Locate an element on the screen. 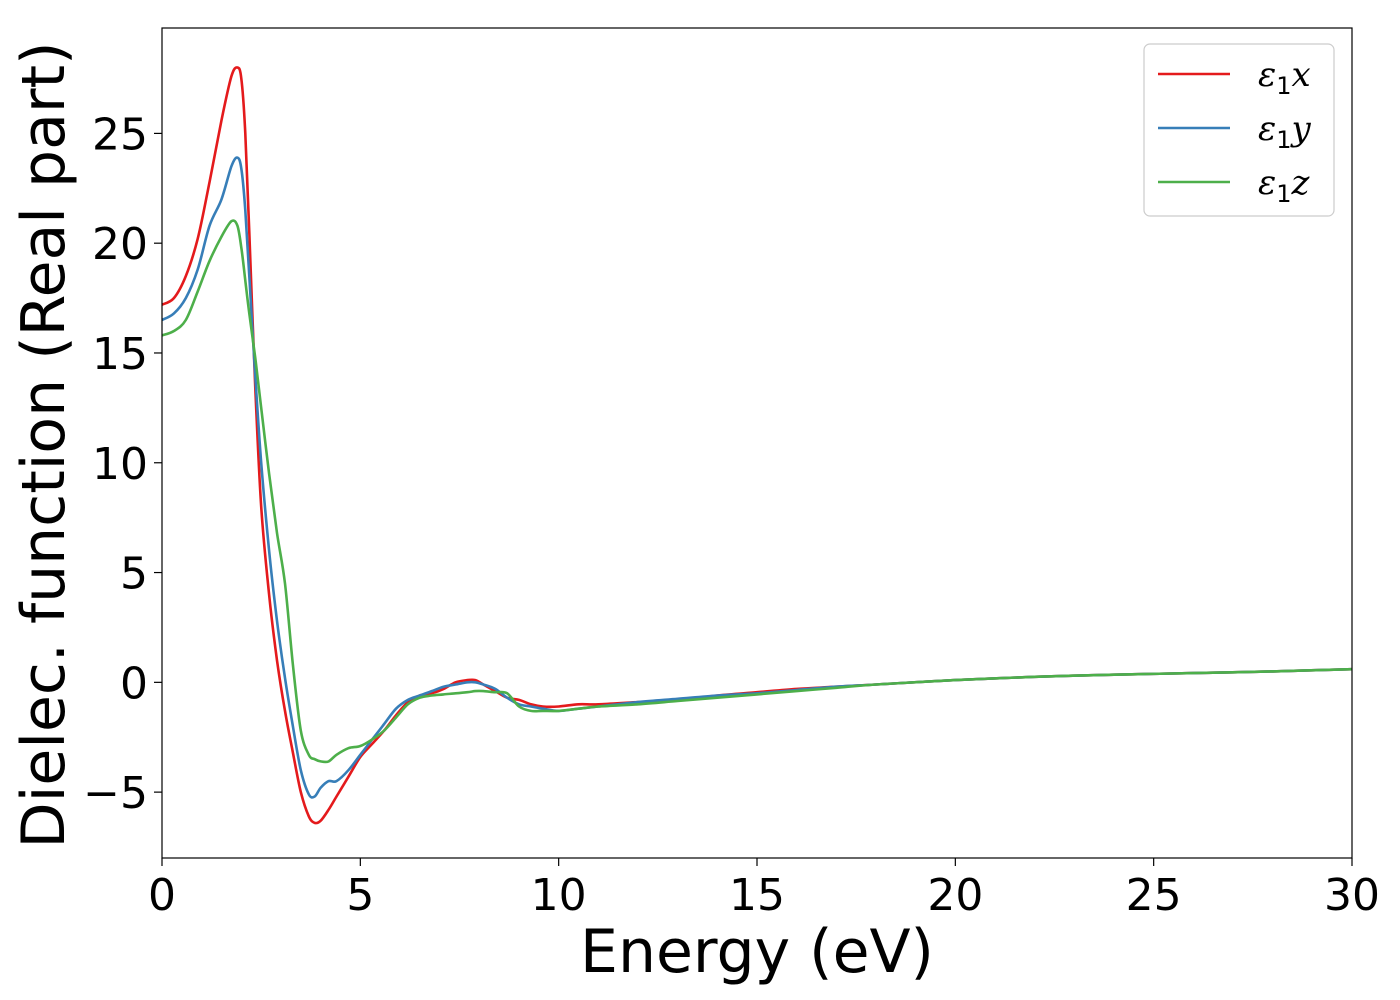 The image size is (1400, 1000). x-tick-label: 20 is located at coordinates (955, 895).